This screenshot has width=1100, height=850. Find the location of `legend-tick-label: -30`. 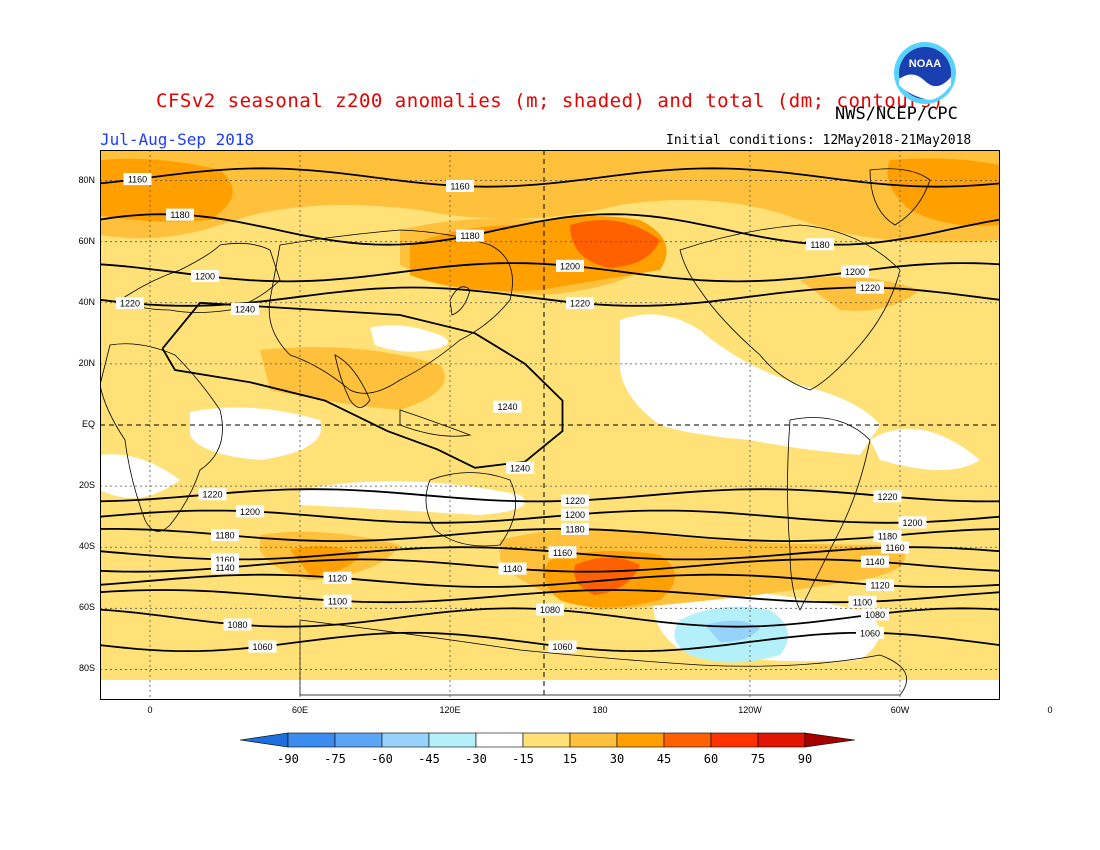

legend-tick-label: -30 is located at coordinates (476, 759).